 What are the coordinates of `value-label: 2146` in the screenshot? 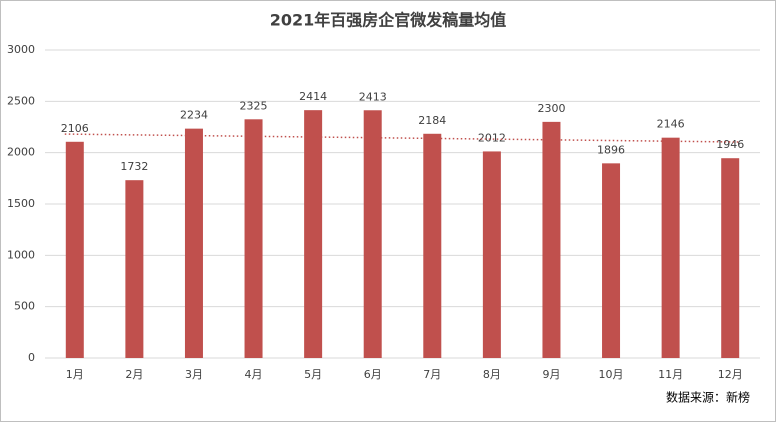 It's located at (671, 124).